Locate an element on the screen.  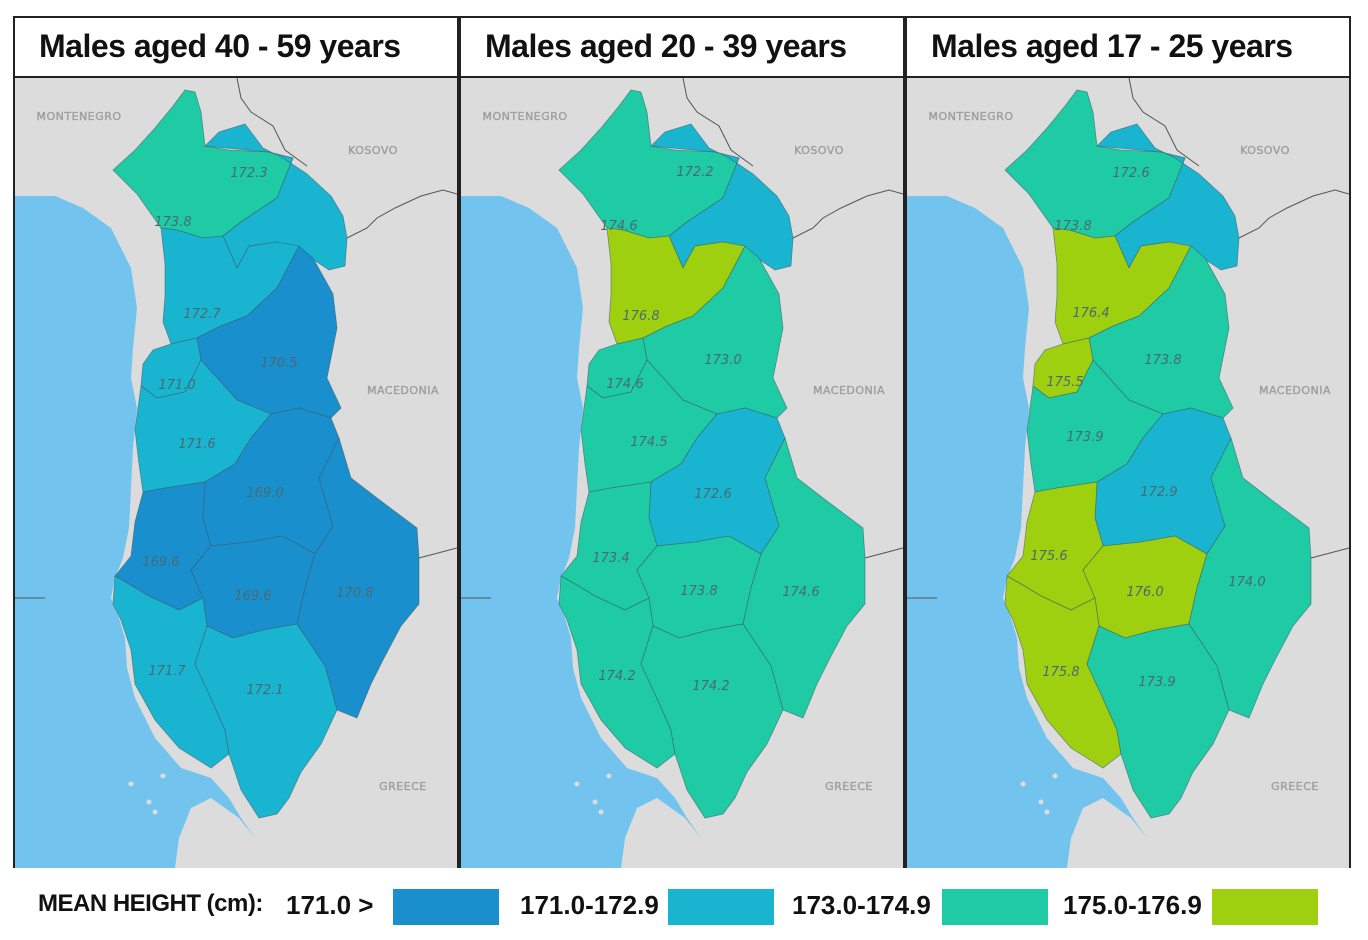
region-berat is located at coordinates (253, 587).